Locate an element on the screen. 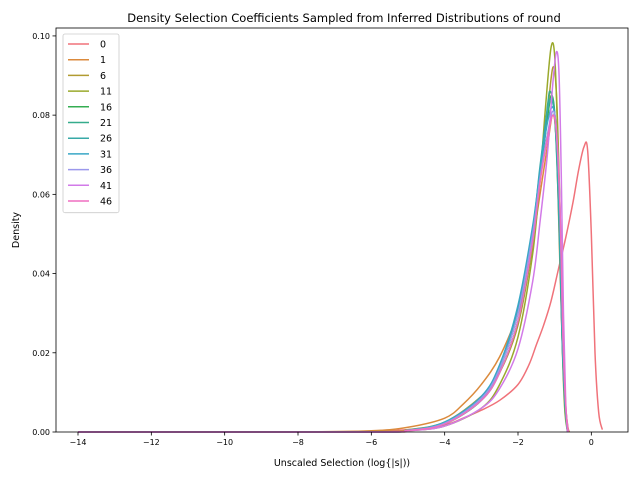  y-tick-label: 0.06 is located at coordinates (41, 194).